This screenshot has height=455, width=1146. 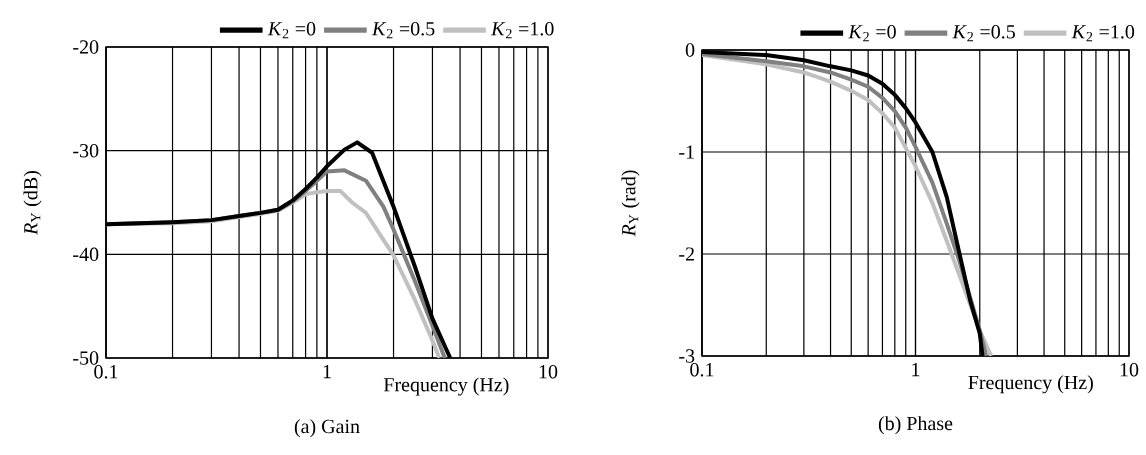 I want to click on text: (b) Phase, so click(x=915, y=425).